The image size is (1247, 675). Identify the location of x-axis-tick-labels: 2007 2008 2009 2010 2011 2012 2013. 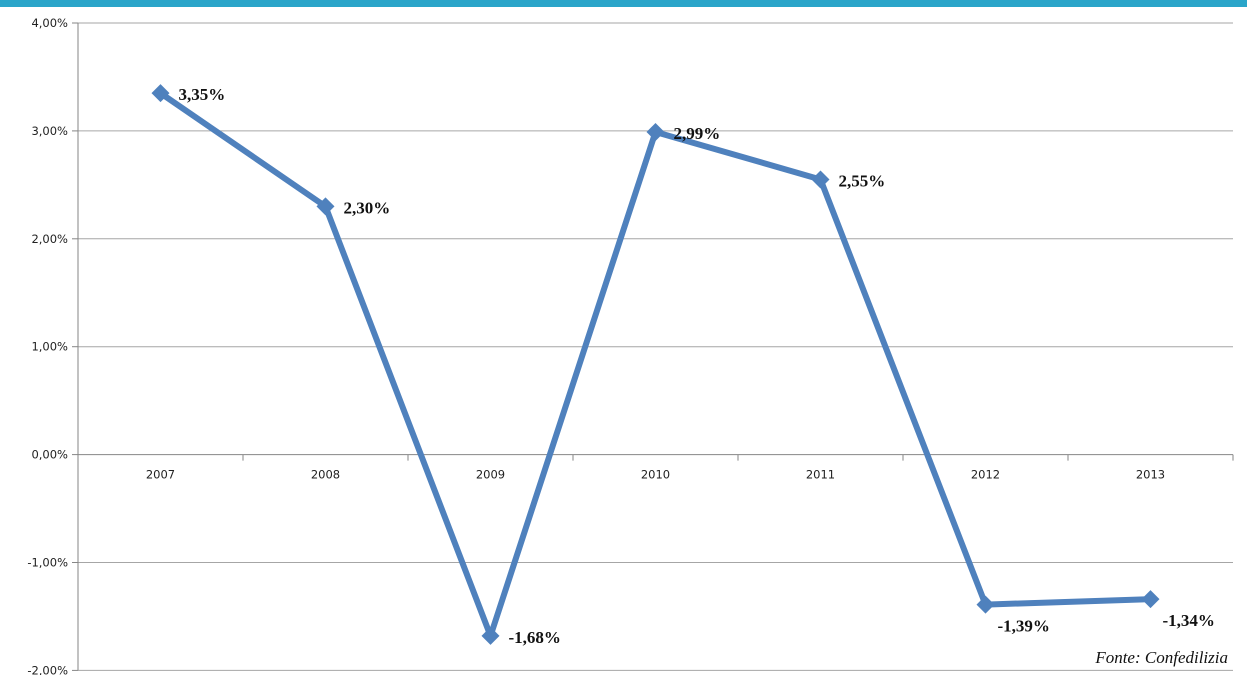
(655, 475).